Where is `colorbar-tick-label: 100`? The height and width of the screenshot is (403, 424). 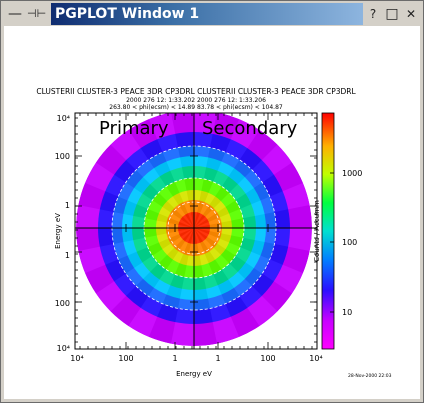 colorbar-tick-label: 100 is located at coordinates (349, 242).